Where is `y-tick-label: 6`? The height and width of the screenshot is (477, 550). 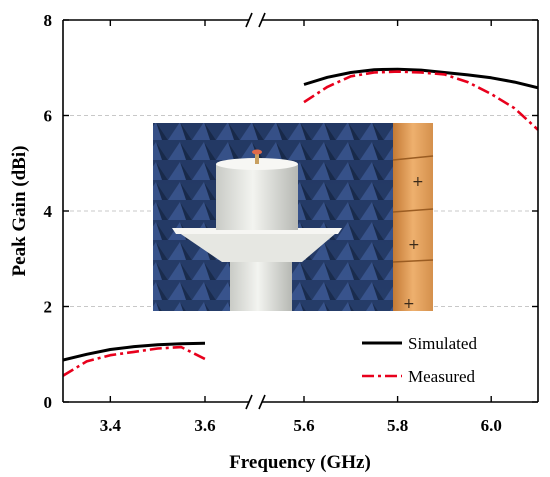
y-tick-label: 6 is located at coordinates (48, 116).